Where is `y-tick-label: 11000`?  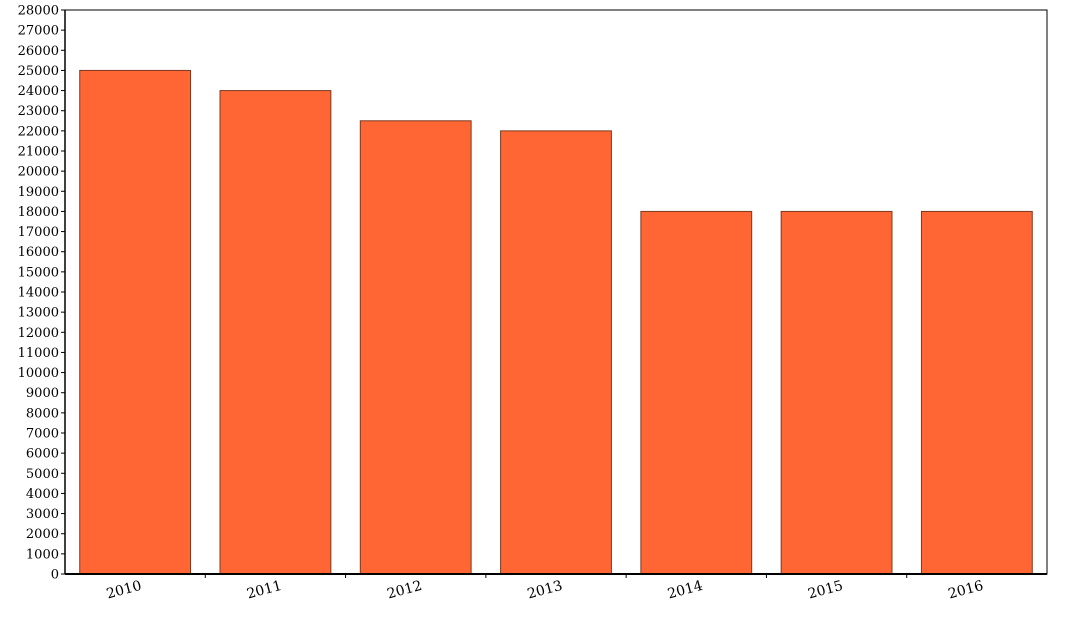 y-tick-label: 11000 is located at coordinates (38, 353).